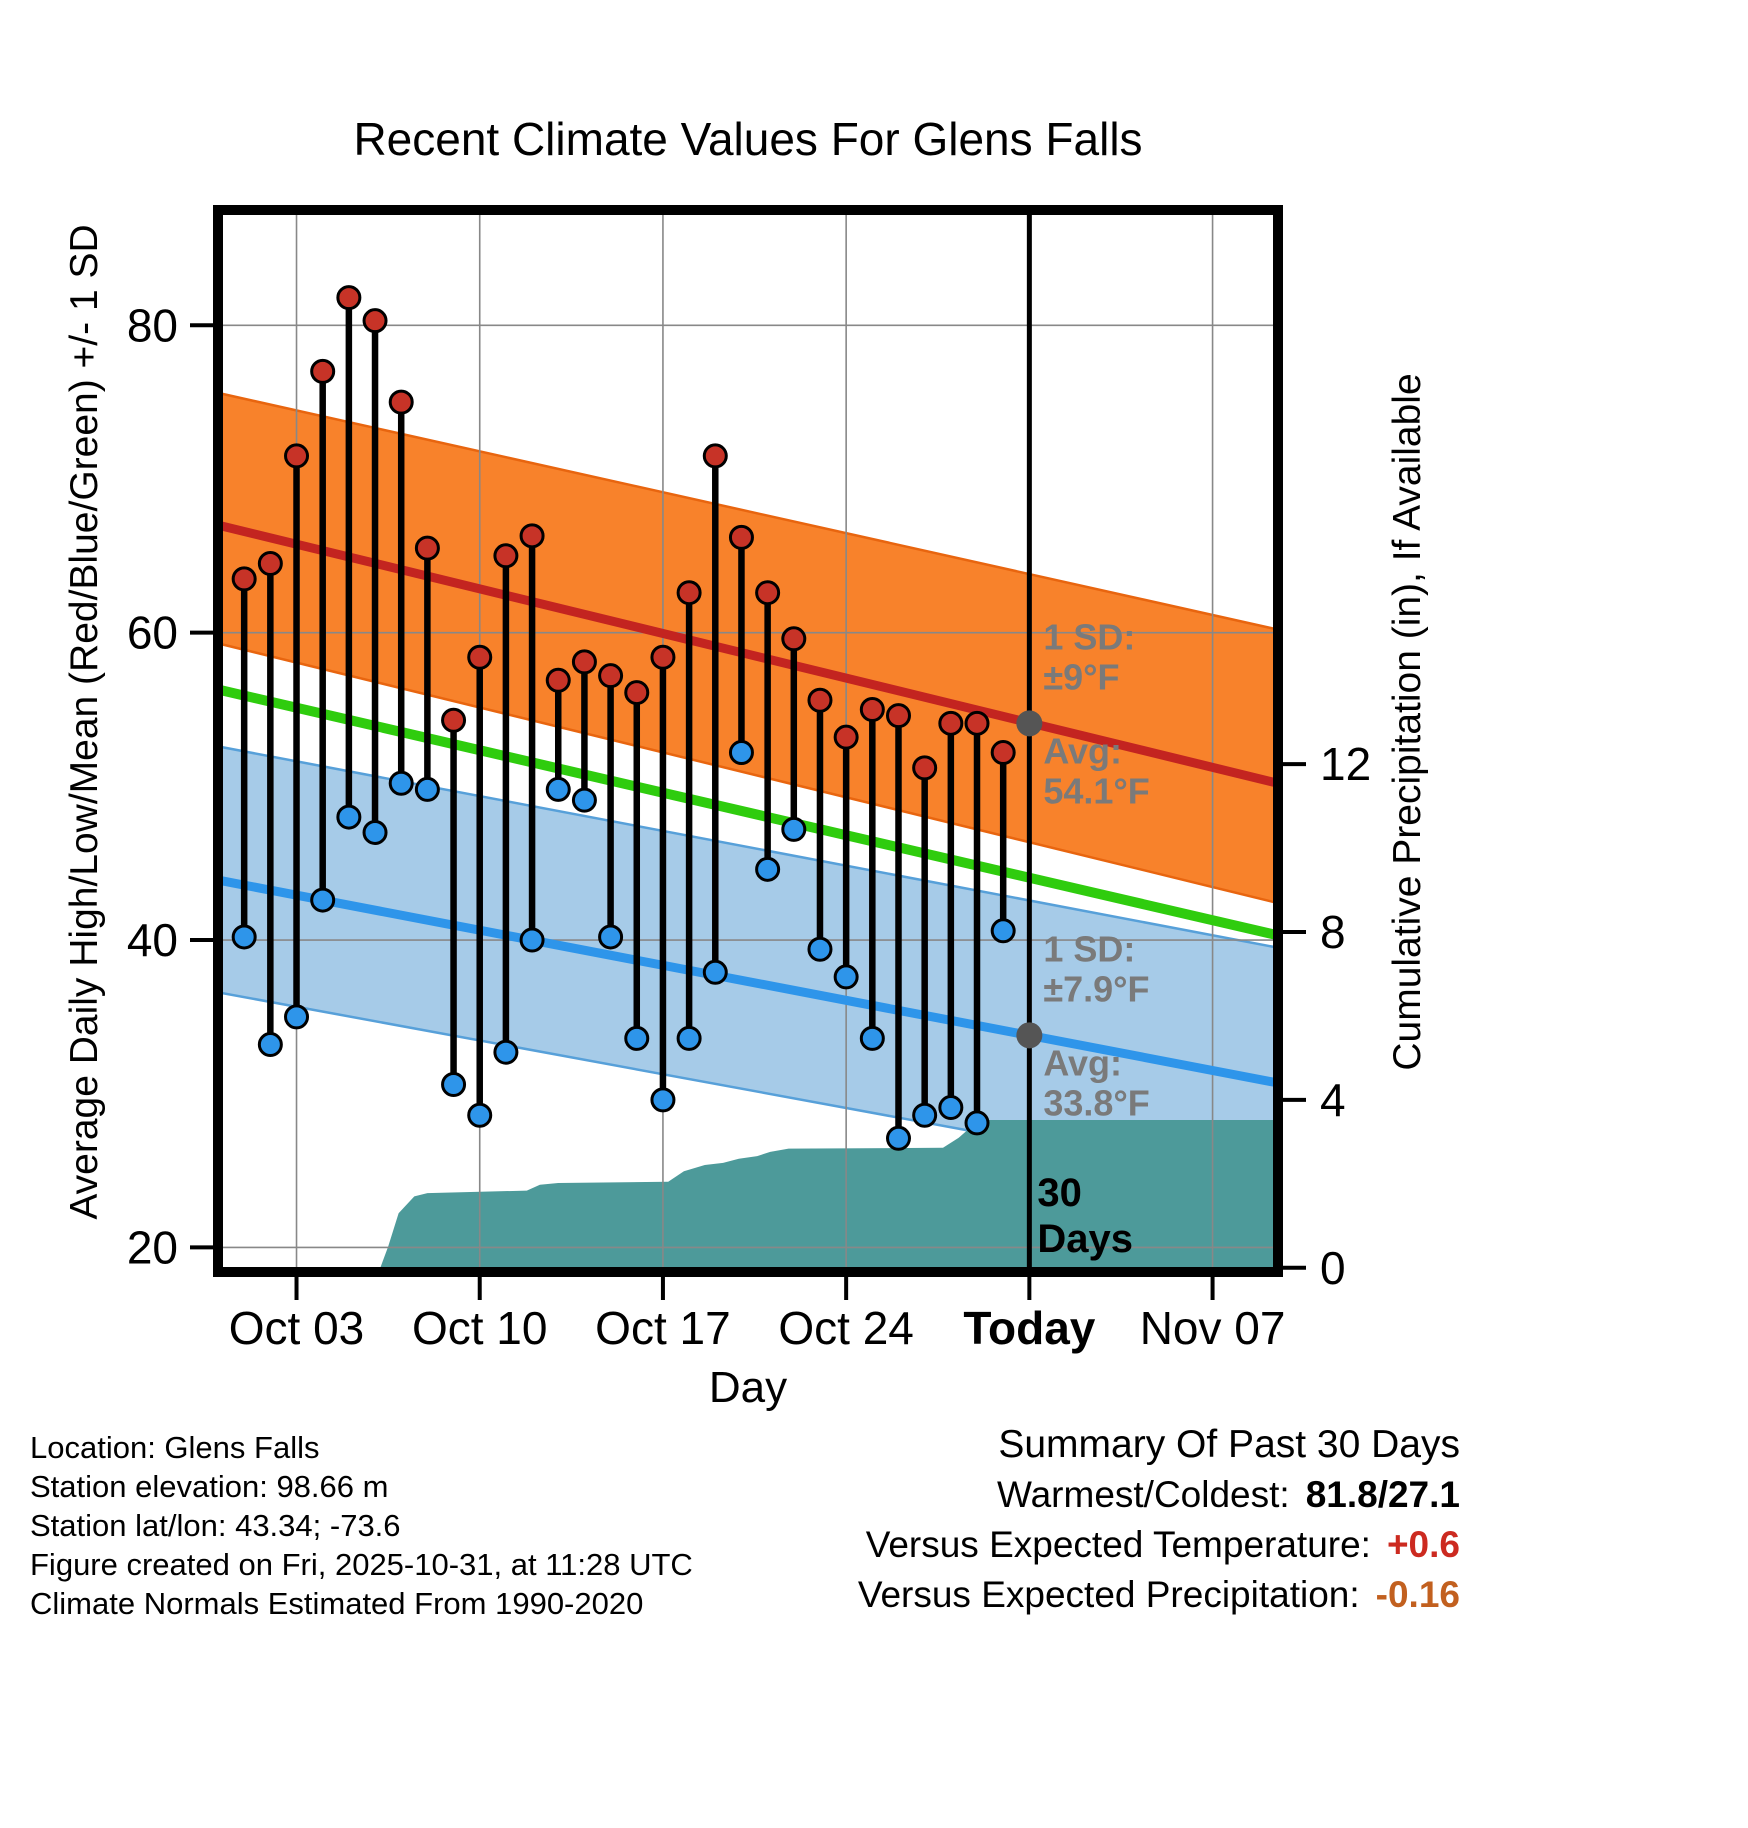  Describe the element at coordinates (175, 1447) in the screenshot. I see `station-location: Location: Glens Falls` at that location.